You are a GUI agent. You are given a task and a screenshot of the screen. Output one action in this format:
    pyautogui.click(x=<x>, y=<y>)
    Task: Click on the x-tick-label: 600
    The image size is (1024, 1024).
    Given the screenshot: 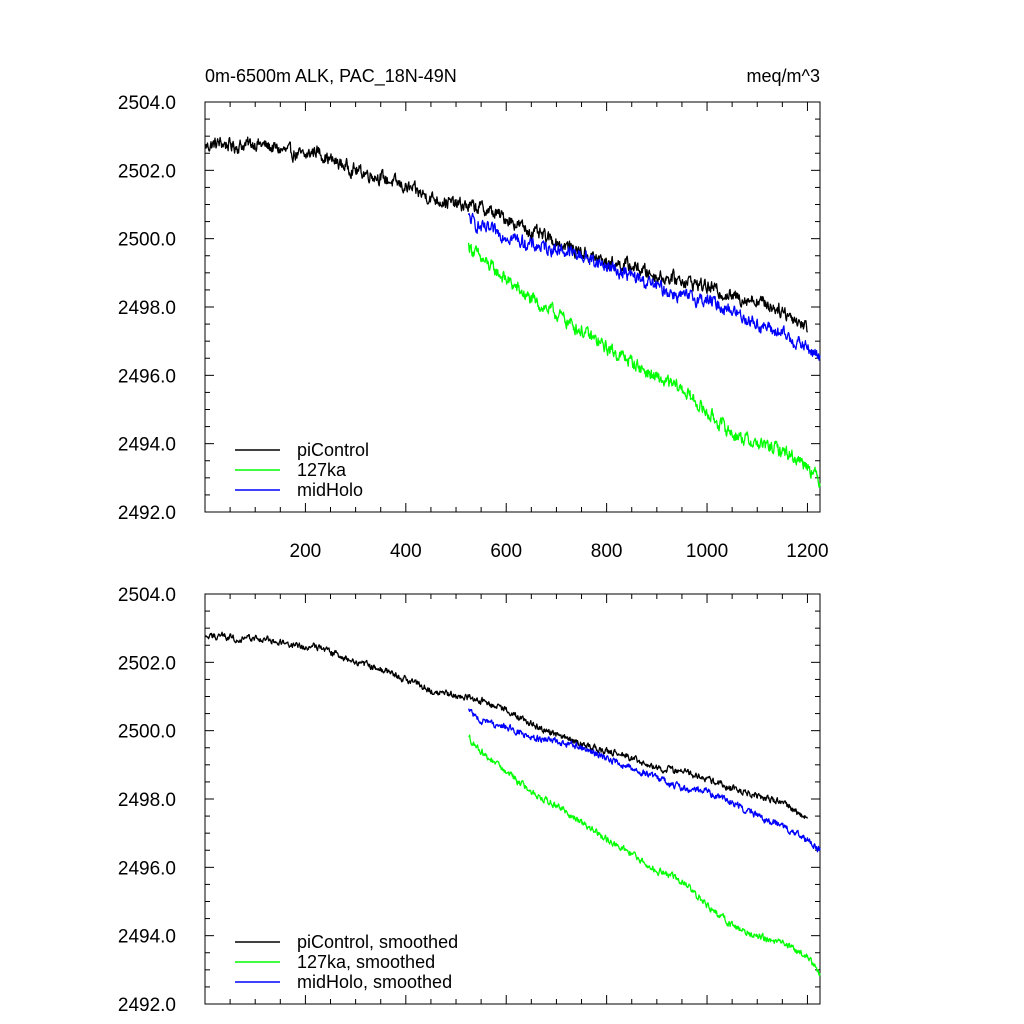 What is the action you would take?
    pyautogui.click(x=506, y=551)
    